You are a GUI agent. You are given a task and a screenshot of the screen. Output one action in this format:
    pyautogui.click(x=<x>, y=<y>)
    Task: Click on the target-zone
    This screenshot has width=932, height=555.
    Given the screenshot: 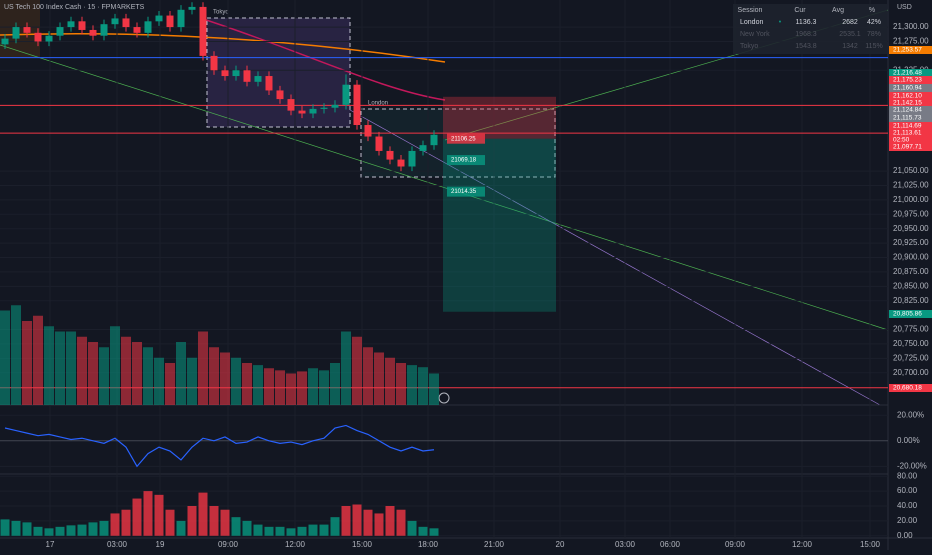 What is the action you would take?
    pyautogui.click(x=499, y=225)
    